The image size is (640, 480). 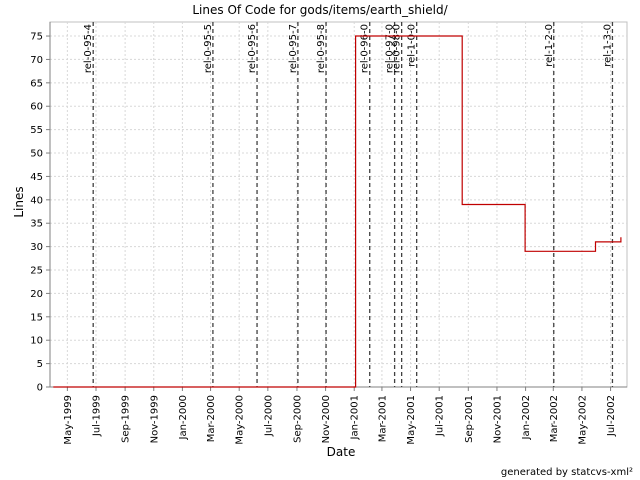 What do you see at coordinates (36, 83) in the screenshot?
I see `y-tick-label: 65` at bounding box center [36, 83].